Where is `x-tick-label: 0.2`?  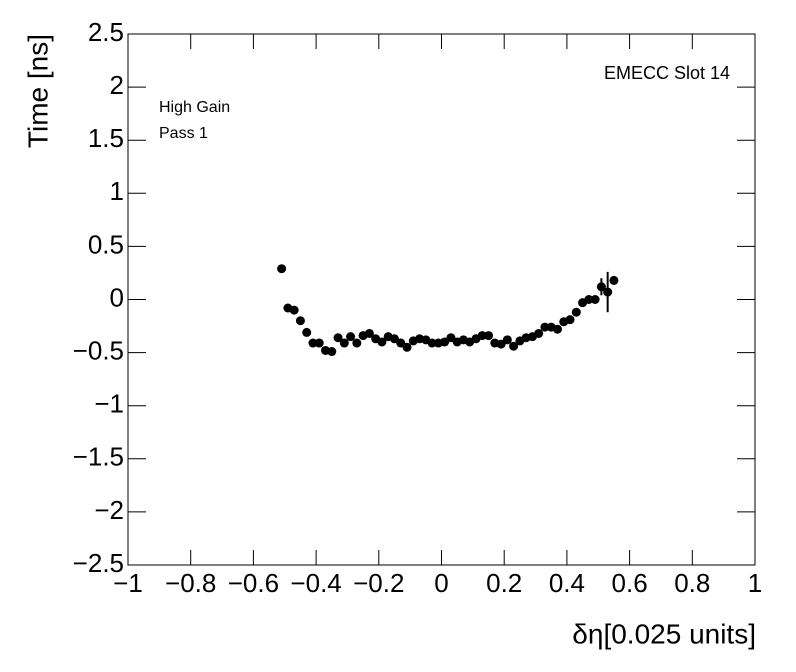
x-tick-label: 0.2 is located at coordinates (504, 583).